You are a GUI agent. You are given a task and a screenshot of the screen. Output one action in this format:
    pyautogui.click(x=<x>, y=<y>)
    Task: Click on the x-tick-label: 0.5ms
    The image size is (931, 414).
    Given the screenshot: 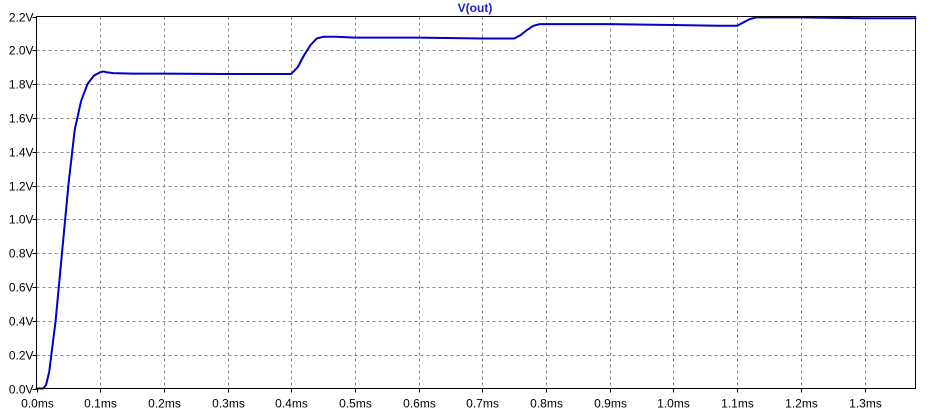 What is the action you would take?
    pyautogui.click(x=355, y=404)
    